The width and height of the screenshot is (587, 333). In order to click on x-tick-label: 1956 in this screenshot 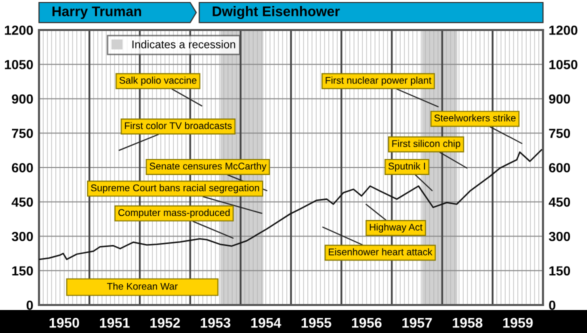, I will do `click(367, 323)`.